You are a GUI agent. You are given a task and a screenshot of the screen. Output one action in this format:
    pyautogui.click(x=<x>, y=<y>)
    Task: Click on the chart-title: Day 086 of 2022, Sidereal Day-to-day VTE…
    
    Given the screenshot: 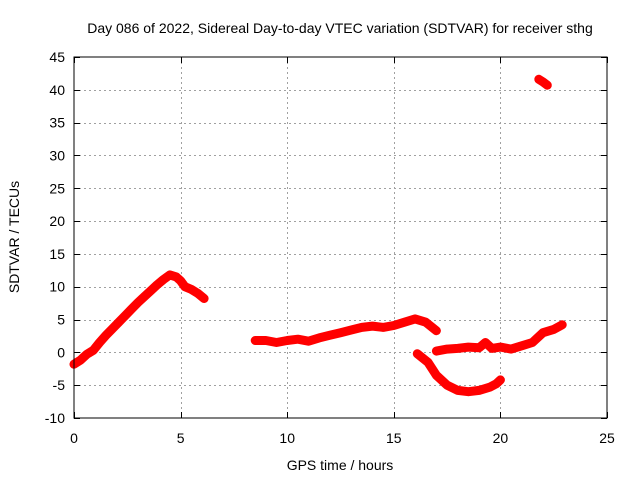 What is the action you would take?
    pyautogui.click(x=340, y=28)
    